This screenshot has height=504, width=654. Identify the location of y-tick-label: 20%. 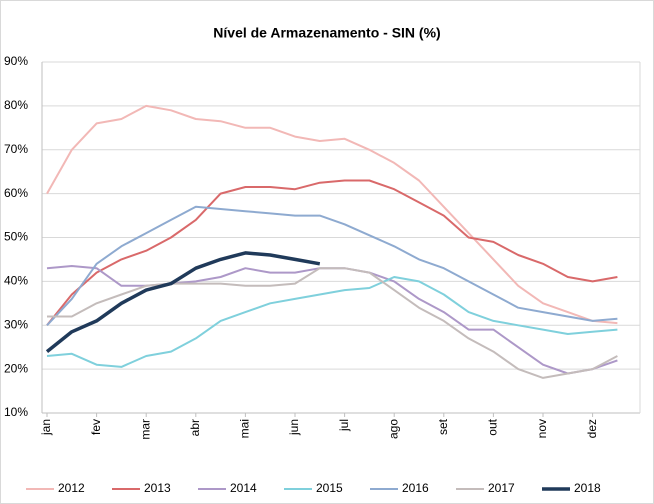
(16, 368).